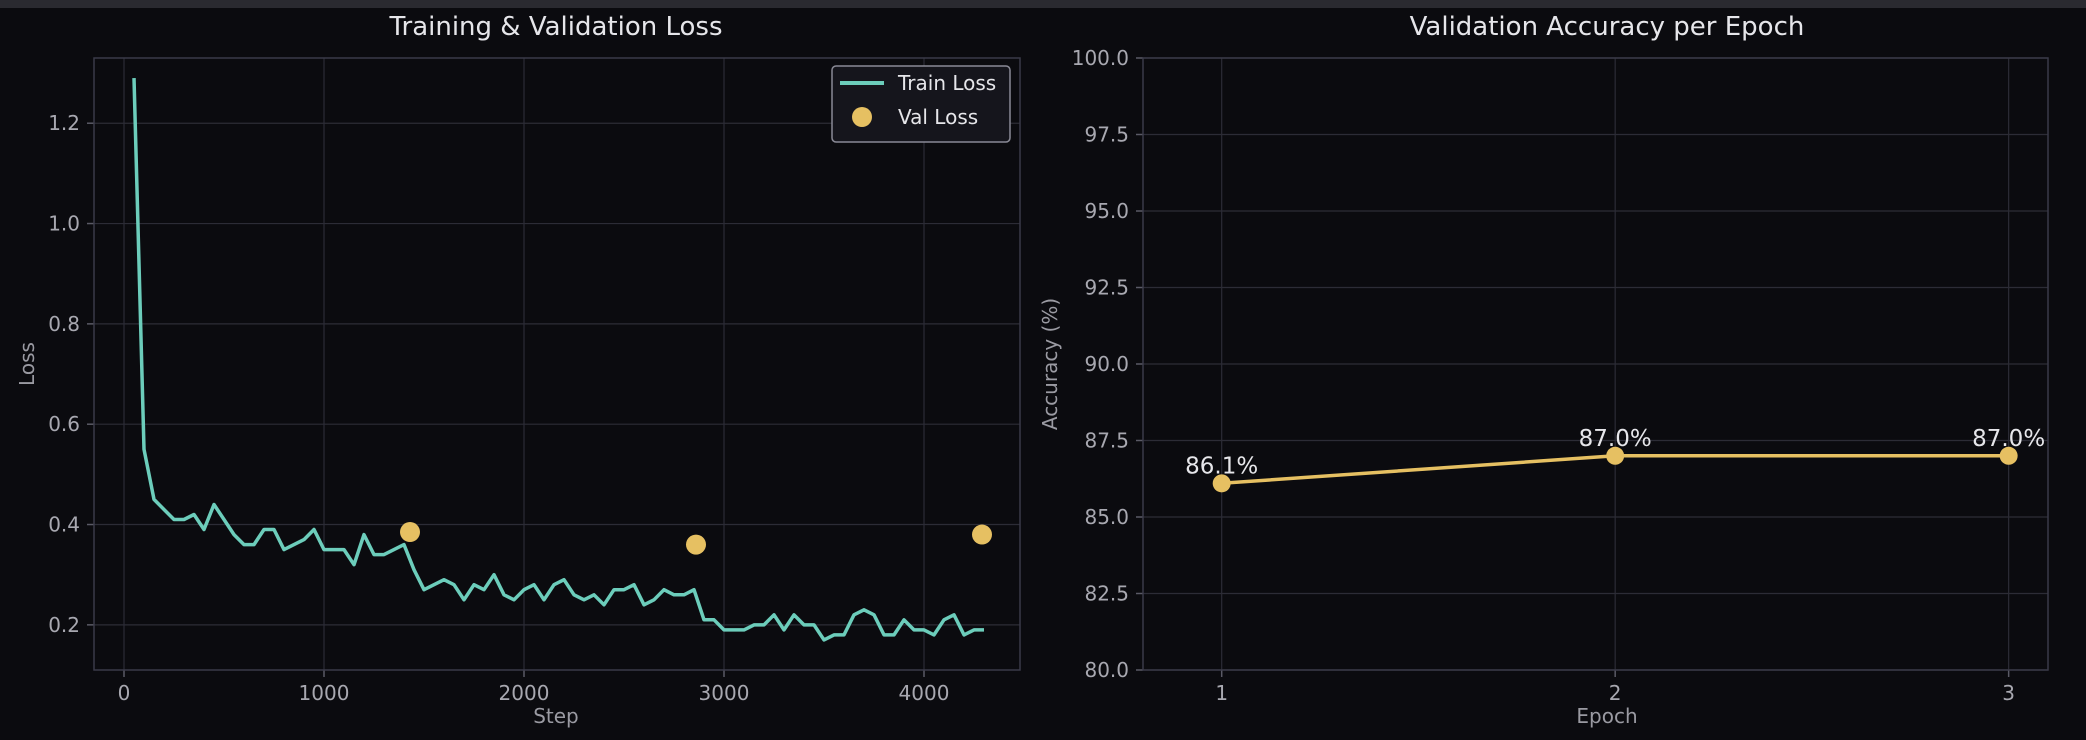 The height and width of the screenshot is (740, 2086). I want to click on accuracy-chart-y-tick-label: 85.0, so click(1106, 517).